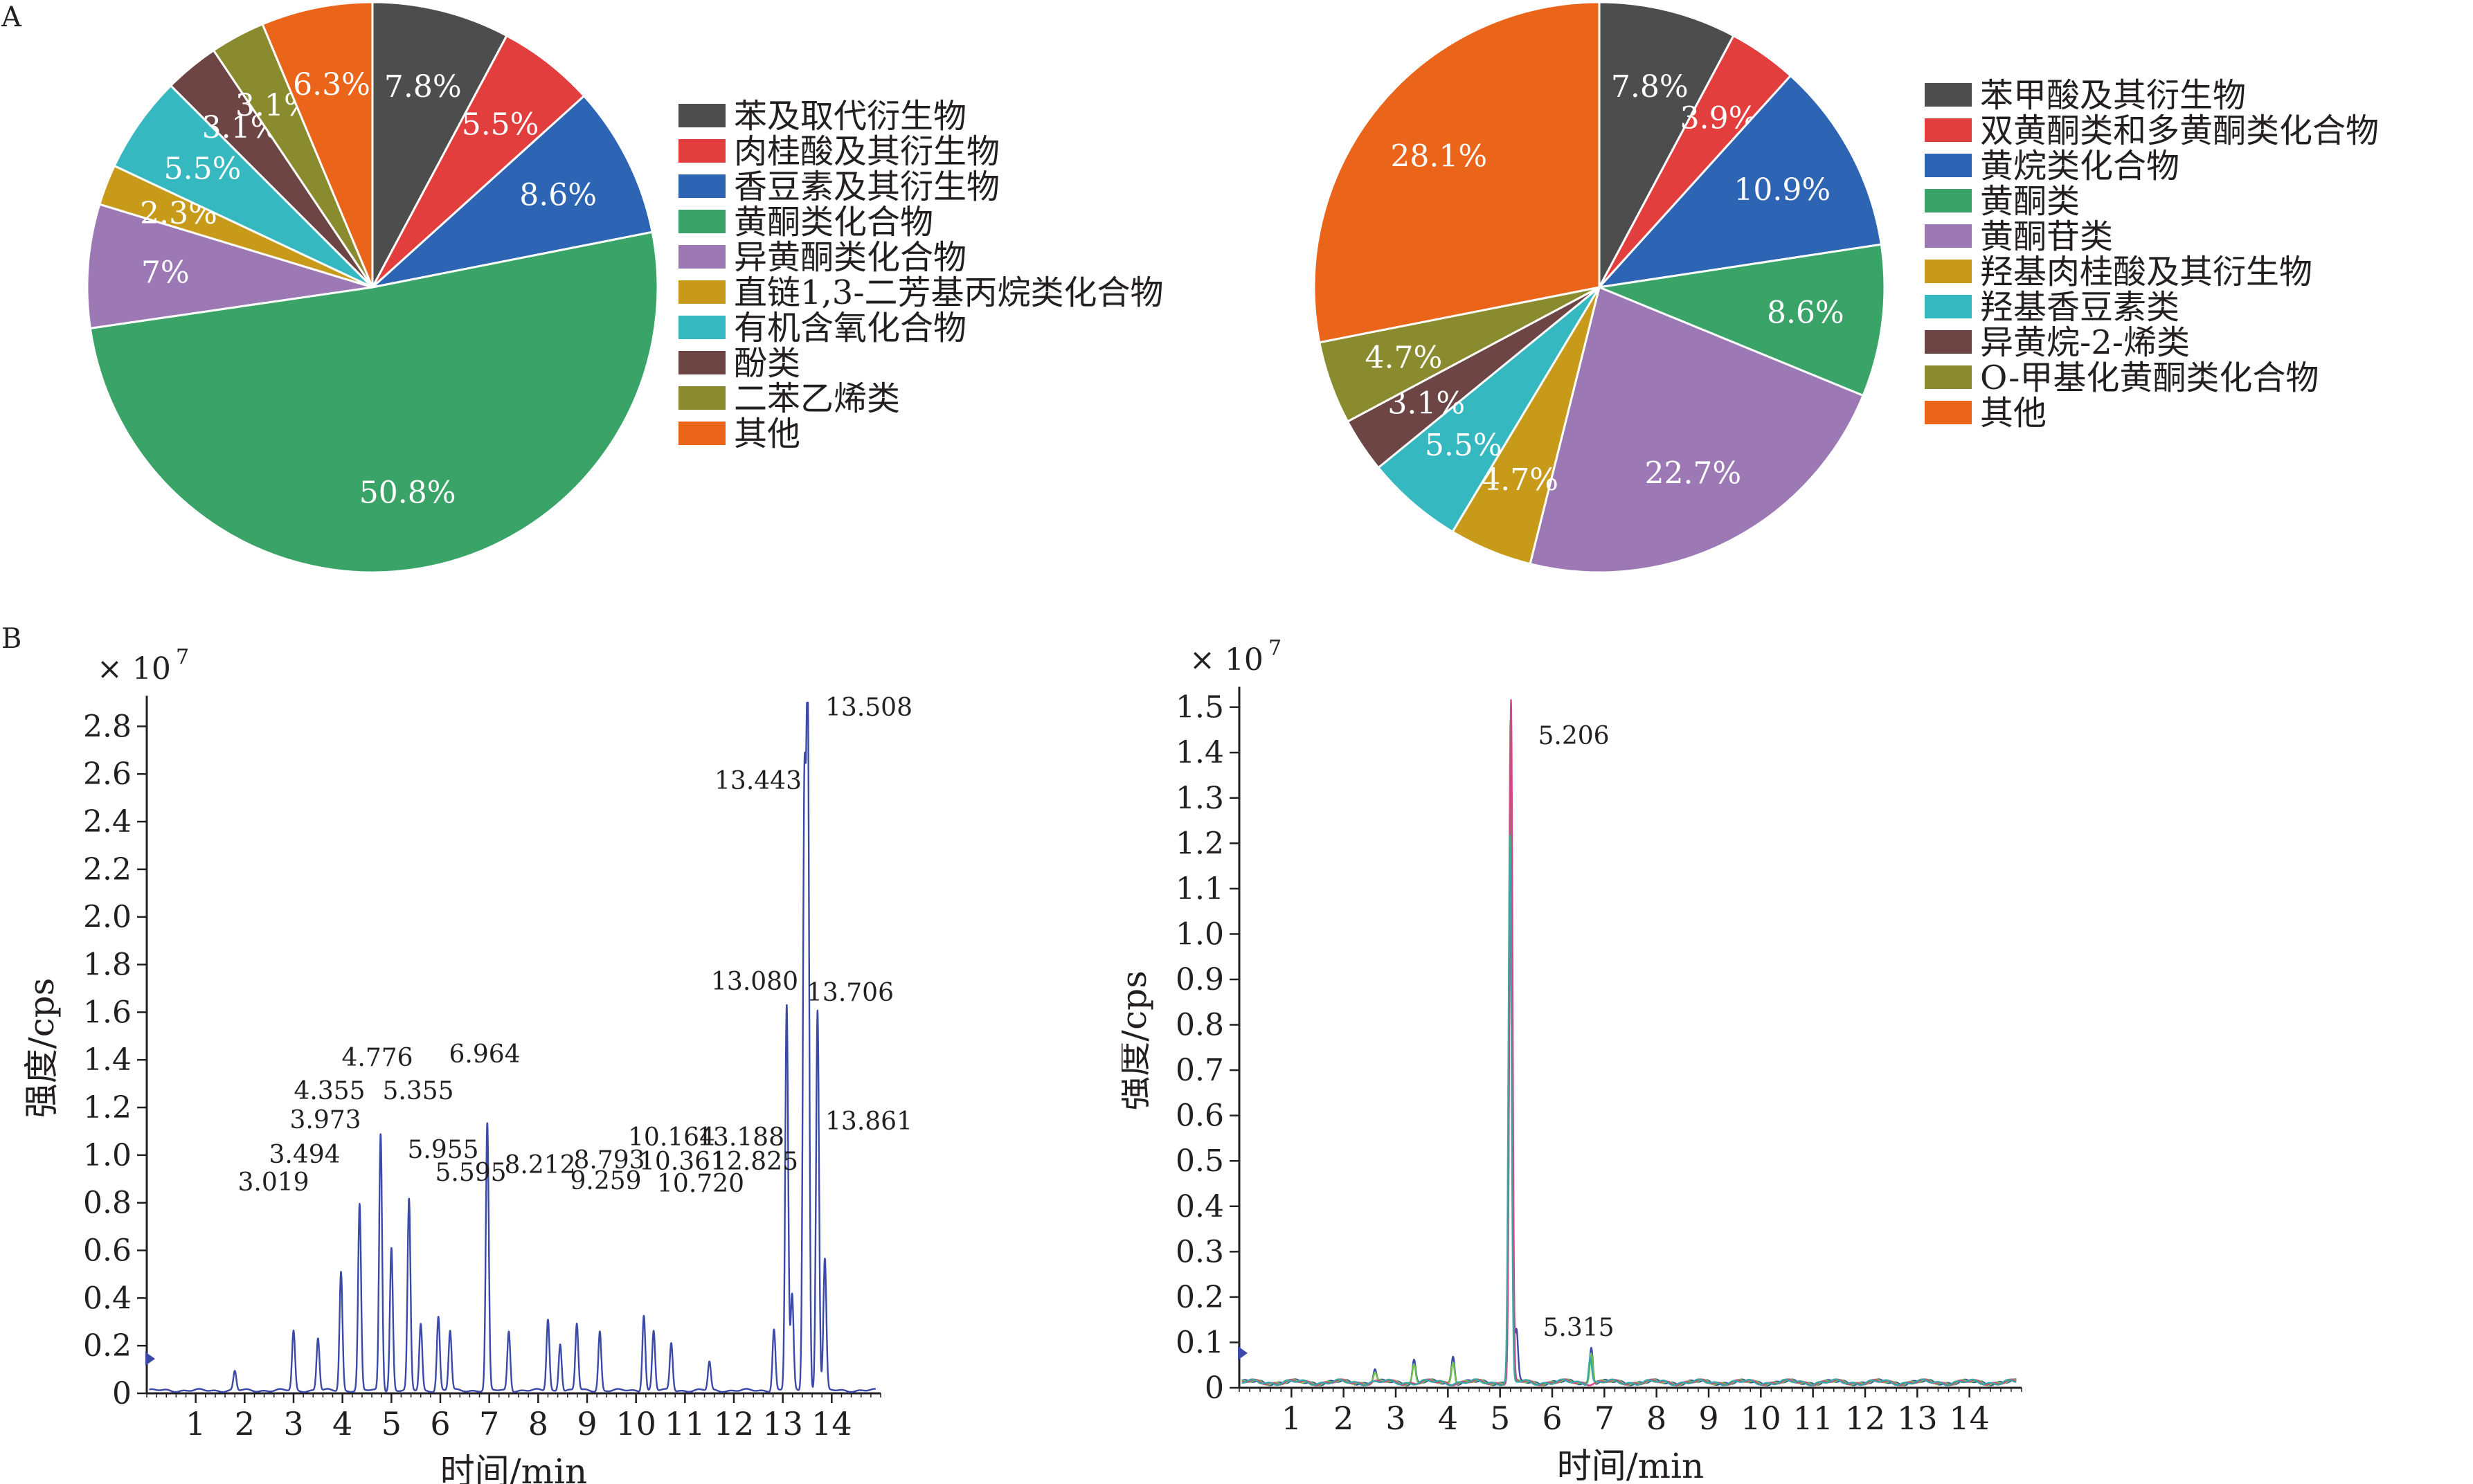  What do you see at coordinates (331, 84) in the screenshot?
I see `slice-value-label: 6.3%` at bounding box center [331, 84].